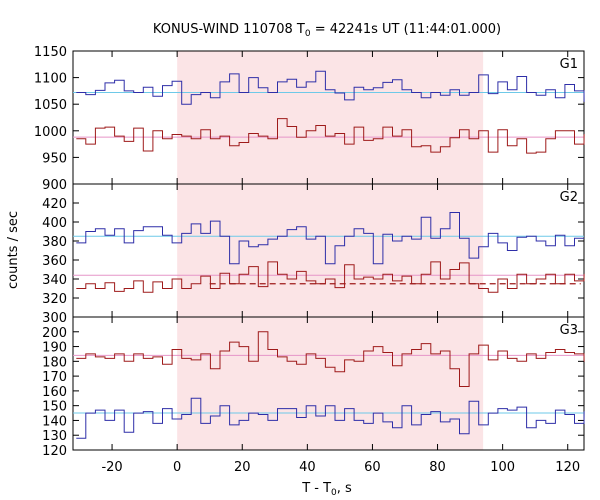  I want to click on y-tick-label: 130, so click(54, 436).